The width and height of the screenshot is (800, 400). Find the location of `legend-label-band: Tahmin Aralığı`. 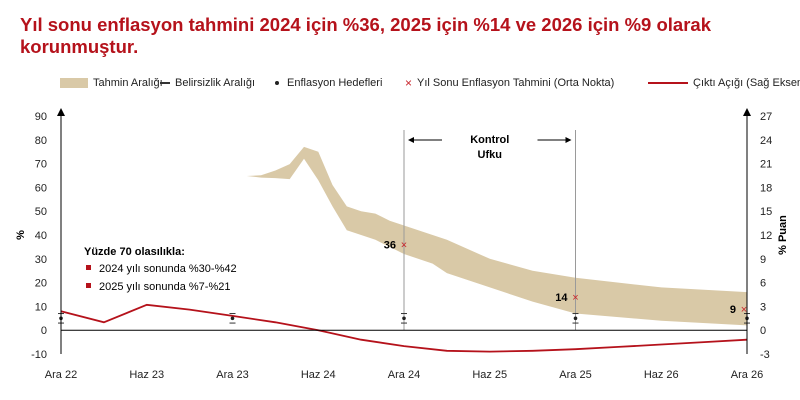

legend-label-band: Tahmin Aralığı is located at coordinates (128, 83).